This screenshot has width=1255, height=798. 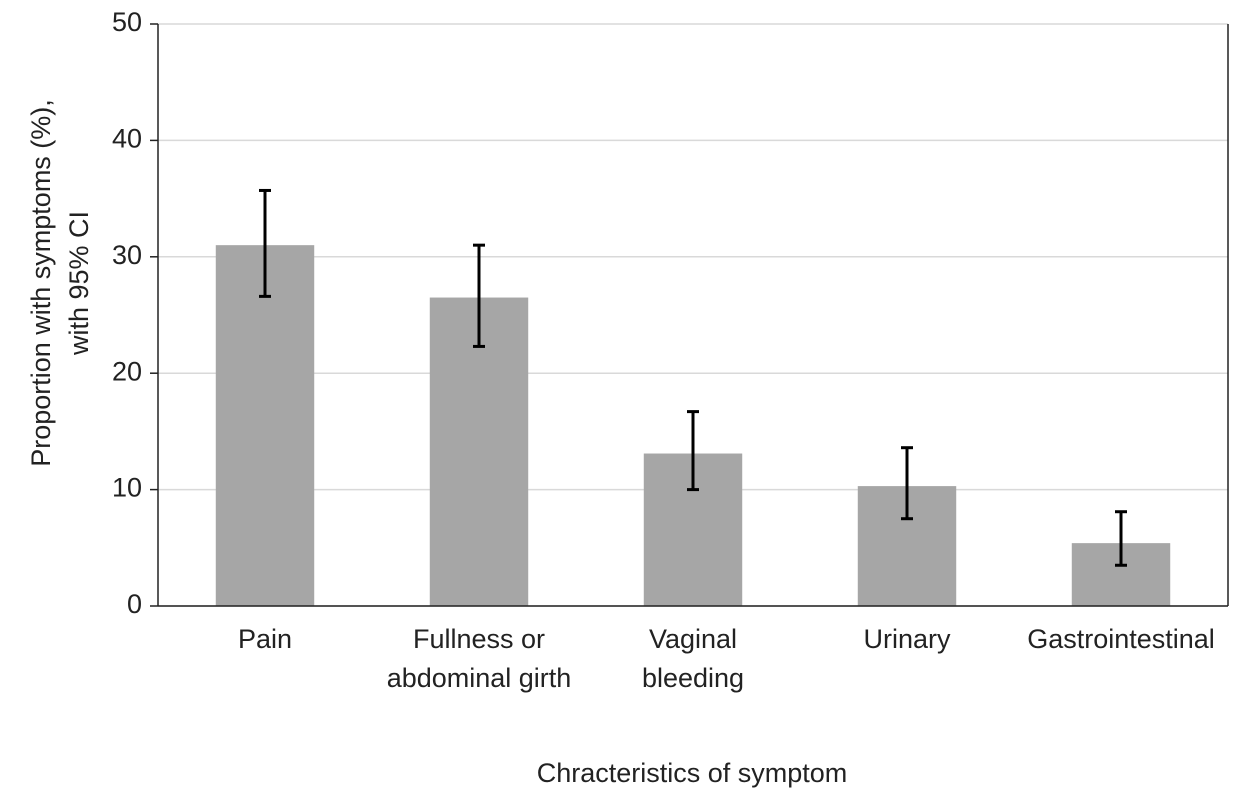 What do you see at coordinates (693, 658) in the screenshot?
I see `x-tick-label: Vaginal bleeding` at bounding box center [693, 658].